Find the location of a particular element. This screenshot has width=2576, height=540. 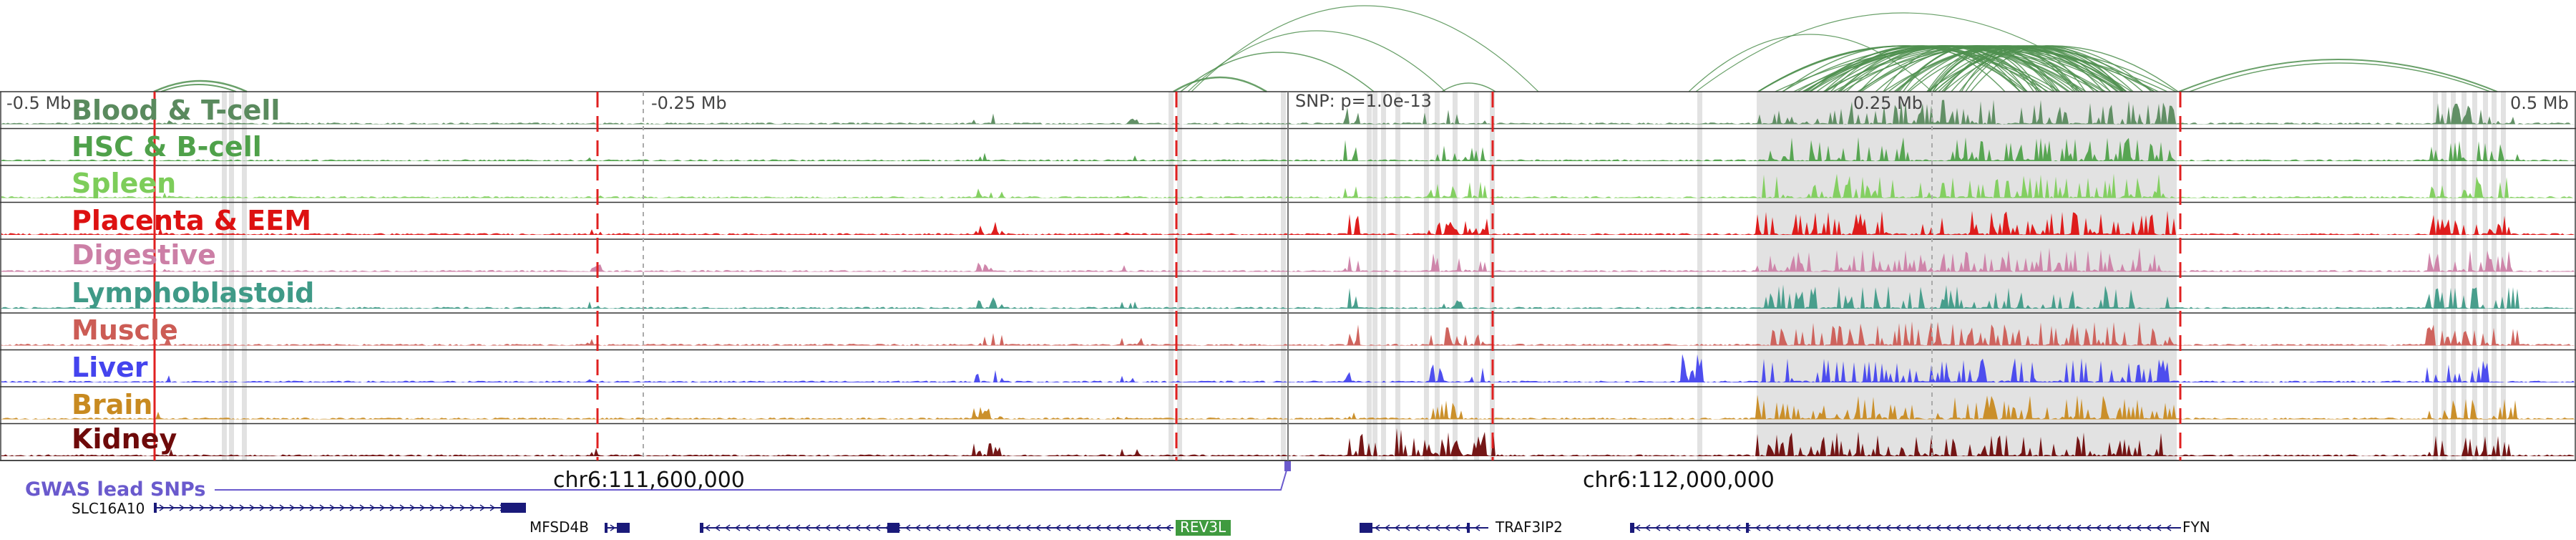

gene-label-slc16a10: SLC16A10 is located at coordinates (108, 508).